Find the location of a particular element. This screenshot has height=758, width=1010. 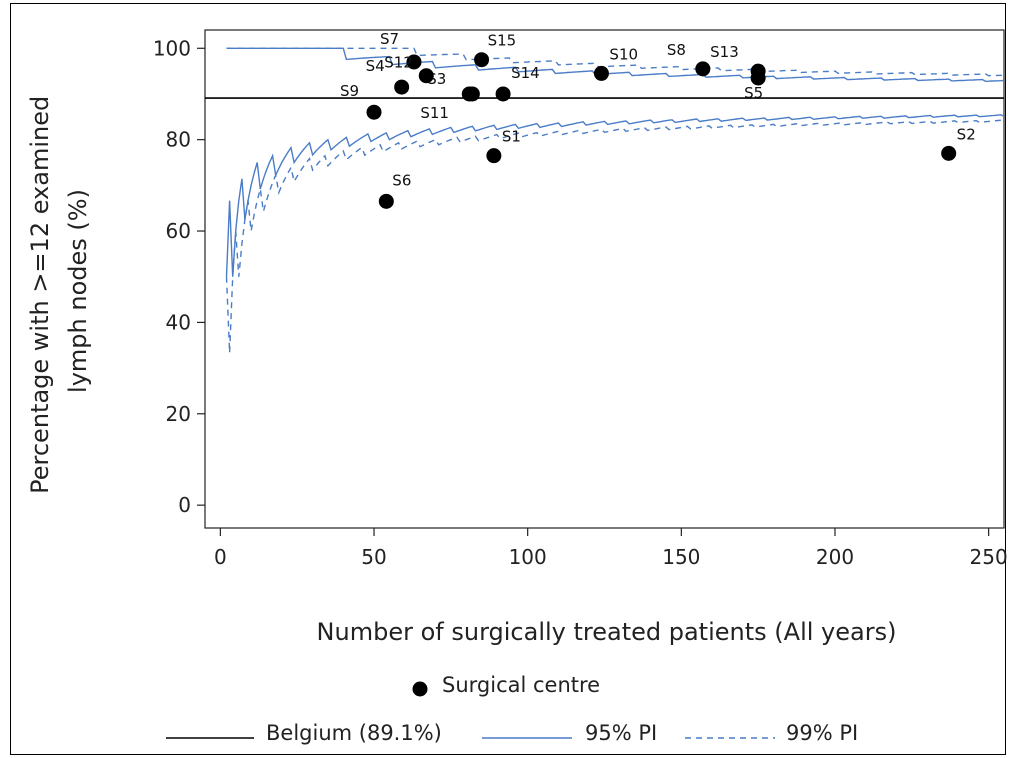

centre-point-s1 is located at coordinates (494, 156).